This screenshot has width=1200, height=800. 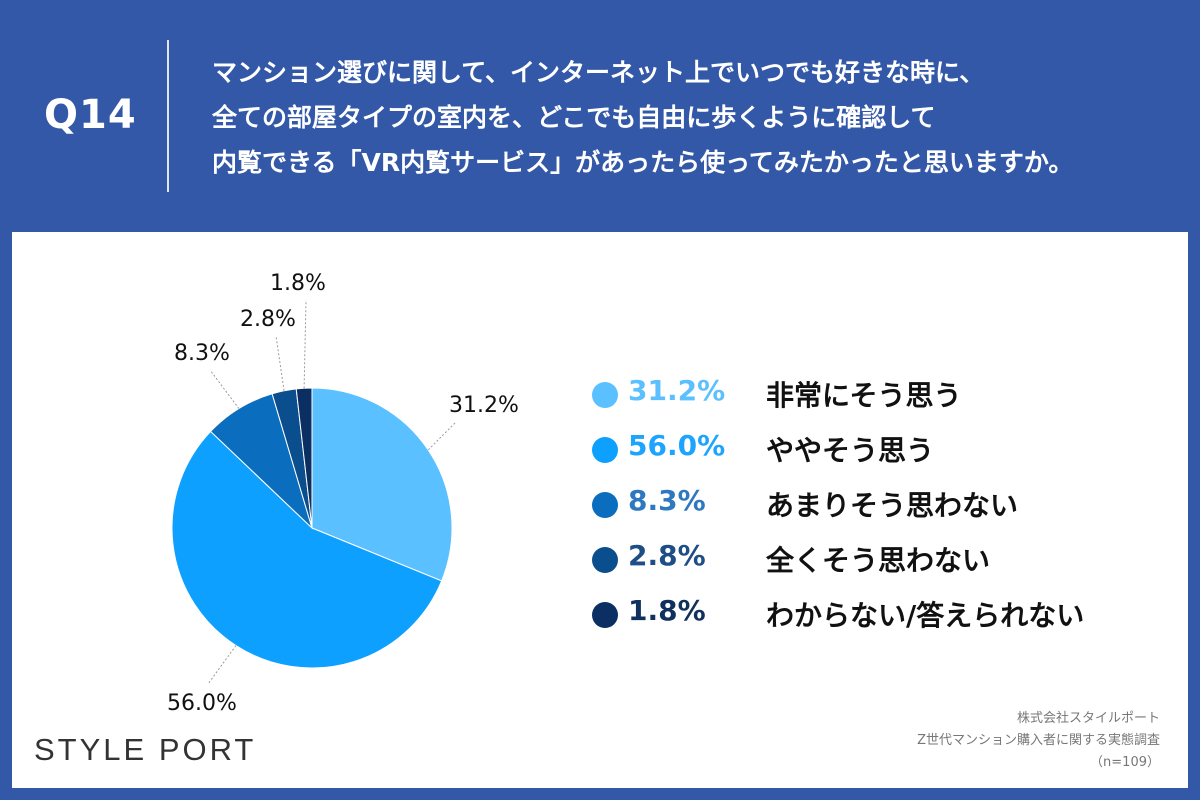 What do you see at coordinates (484, 405) in the screenshot?
I see `data-label: 31.2%` at bounding box center [484, 405].